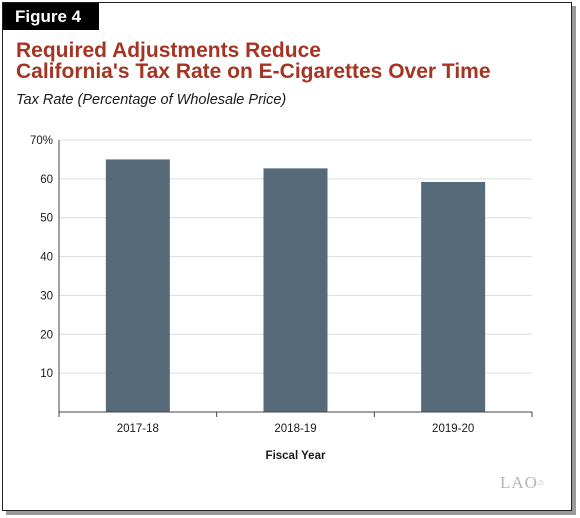 The width and height of the screenshot is (580, 518). What do you see at coordinates (138, 429) in the screenshot?
I see `x-tick-label: 2017-18` at bounding box center [138, 429].